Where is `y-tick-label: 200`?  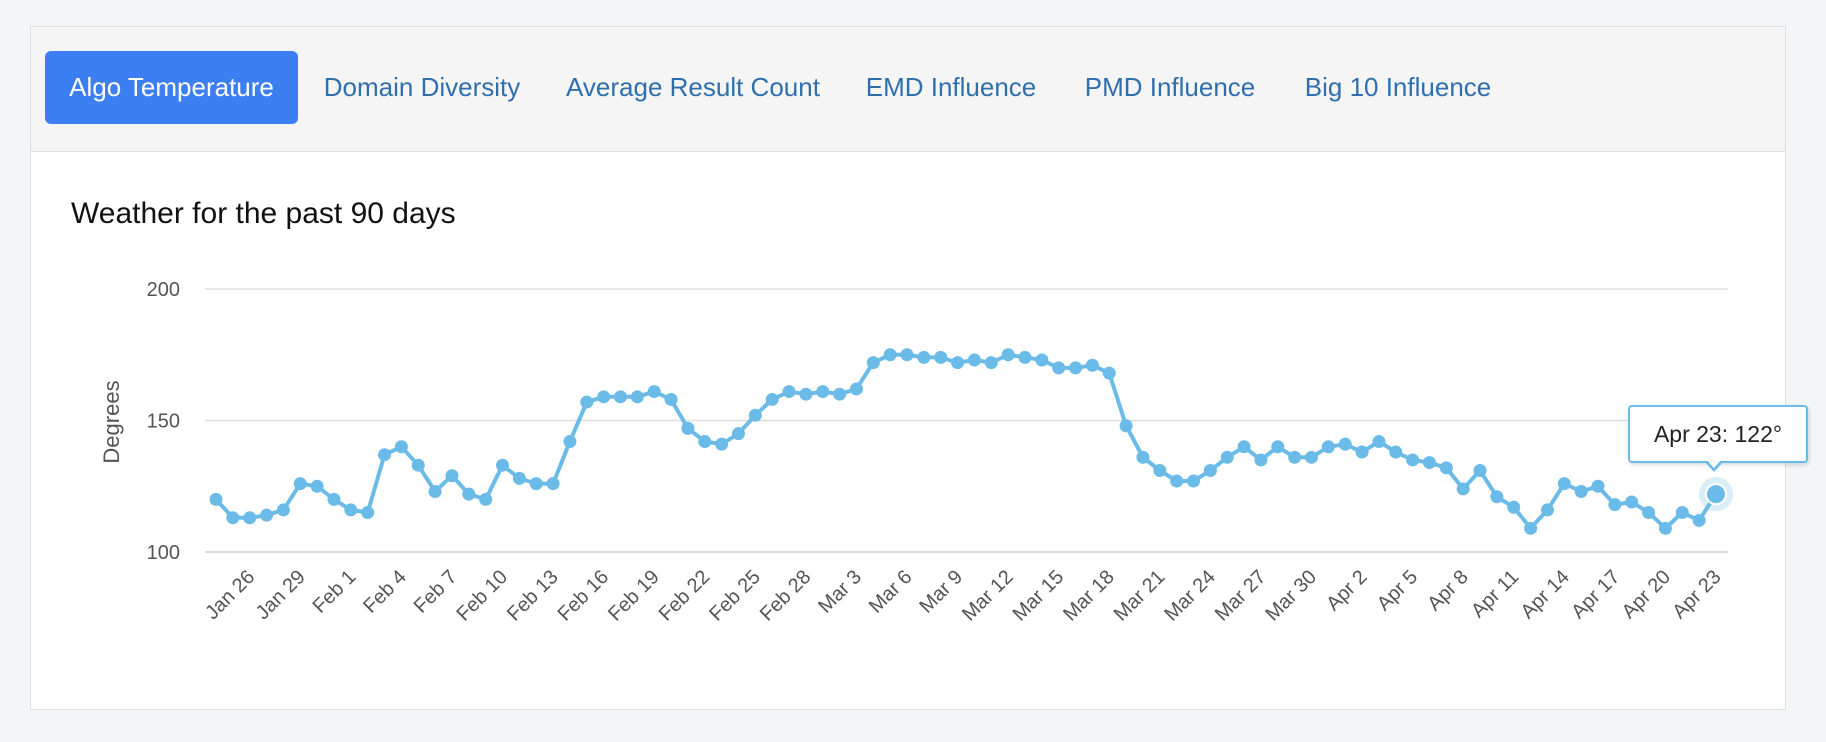 y-tick-label: 200 is located at coordinates (163, 290).